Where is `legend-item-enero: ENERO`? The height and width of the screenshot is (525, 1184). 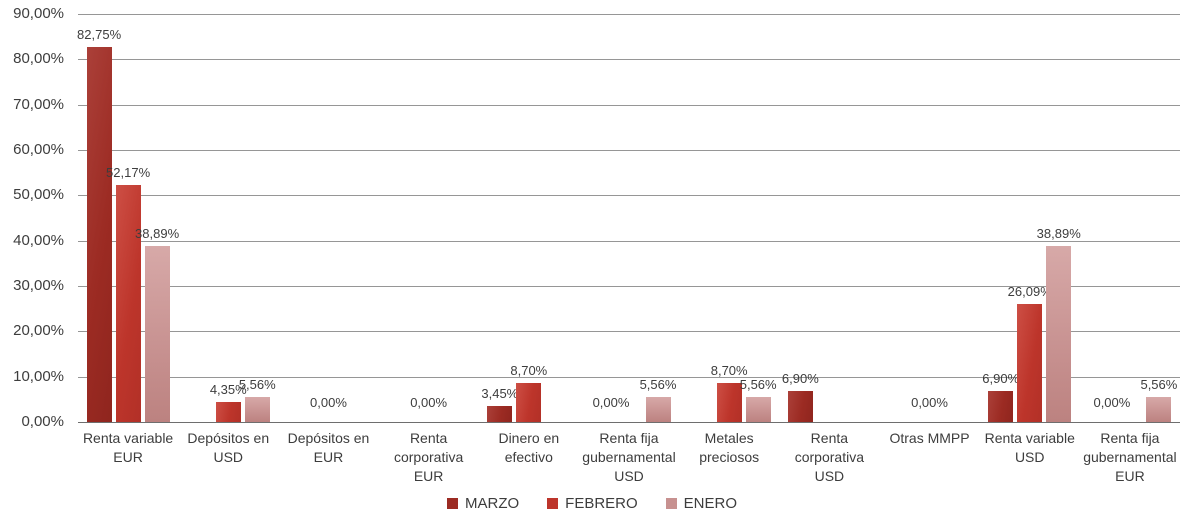 legend-item-enero: ENERO is located at coordinates (701, 503).